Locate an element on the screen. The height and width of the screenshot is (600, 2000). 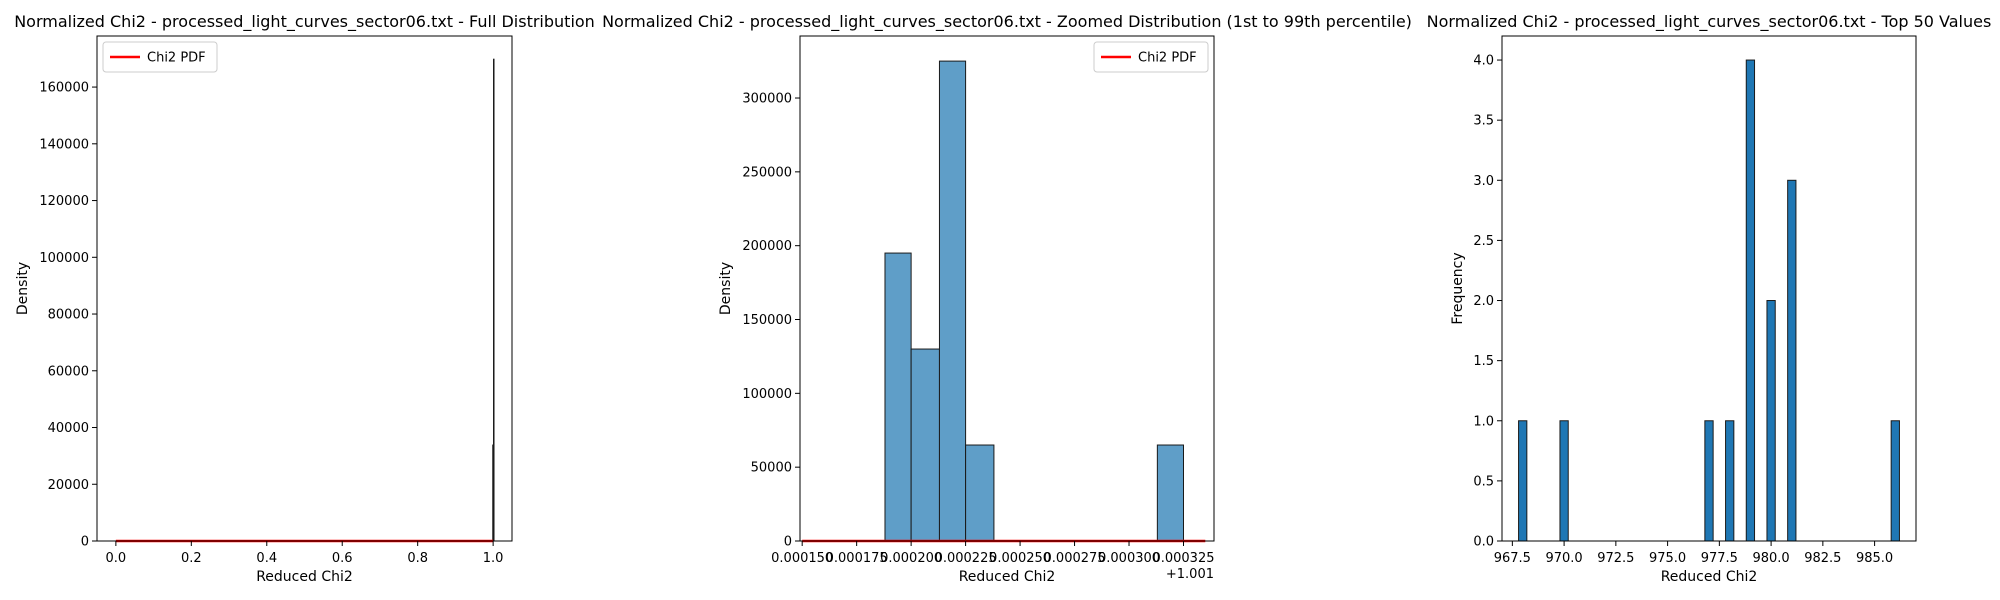
y-tick-label: 0.5 is located at coordinates (1483, 481).